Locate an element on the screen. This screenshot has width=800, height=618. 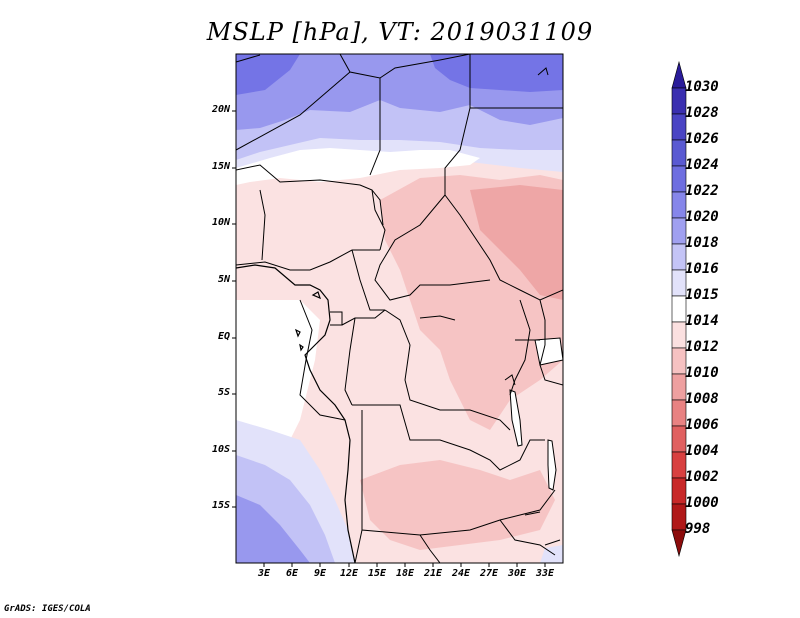
colorbar-level-label: 1016 is located at coordinates (702, 269).